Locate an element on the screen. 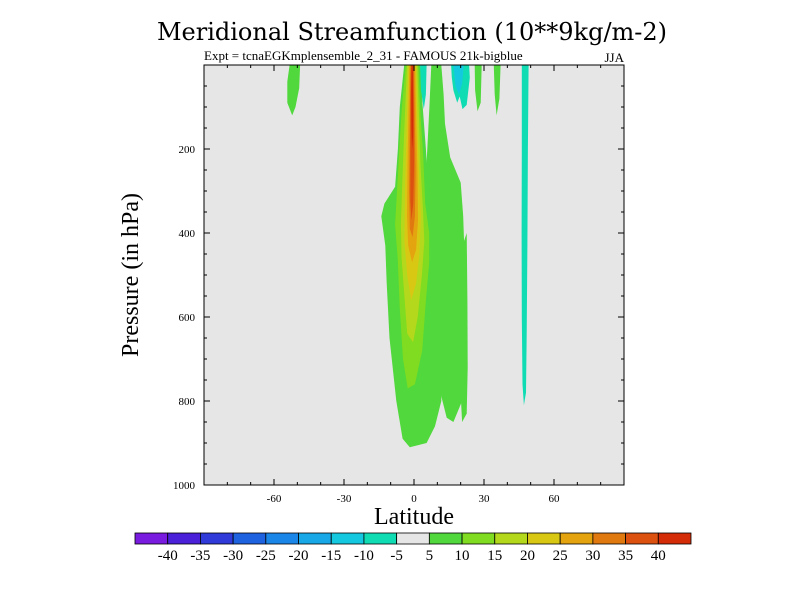  colorbar-label: -25 is located at coordinates (266, 556).